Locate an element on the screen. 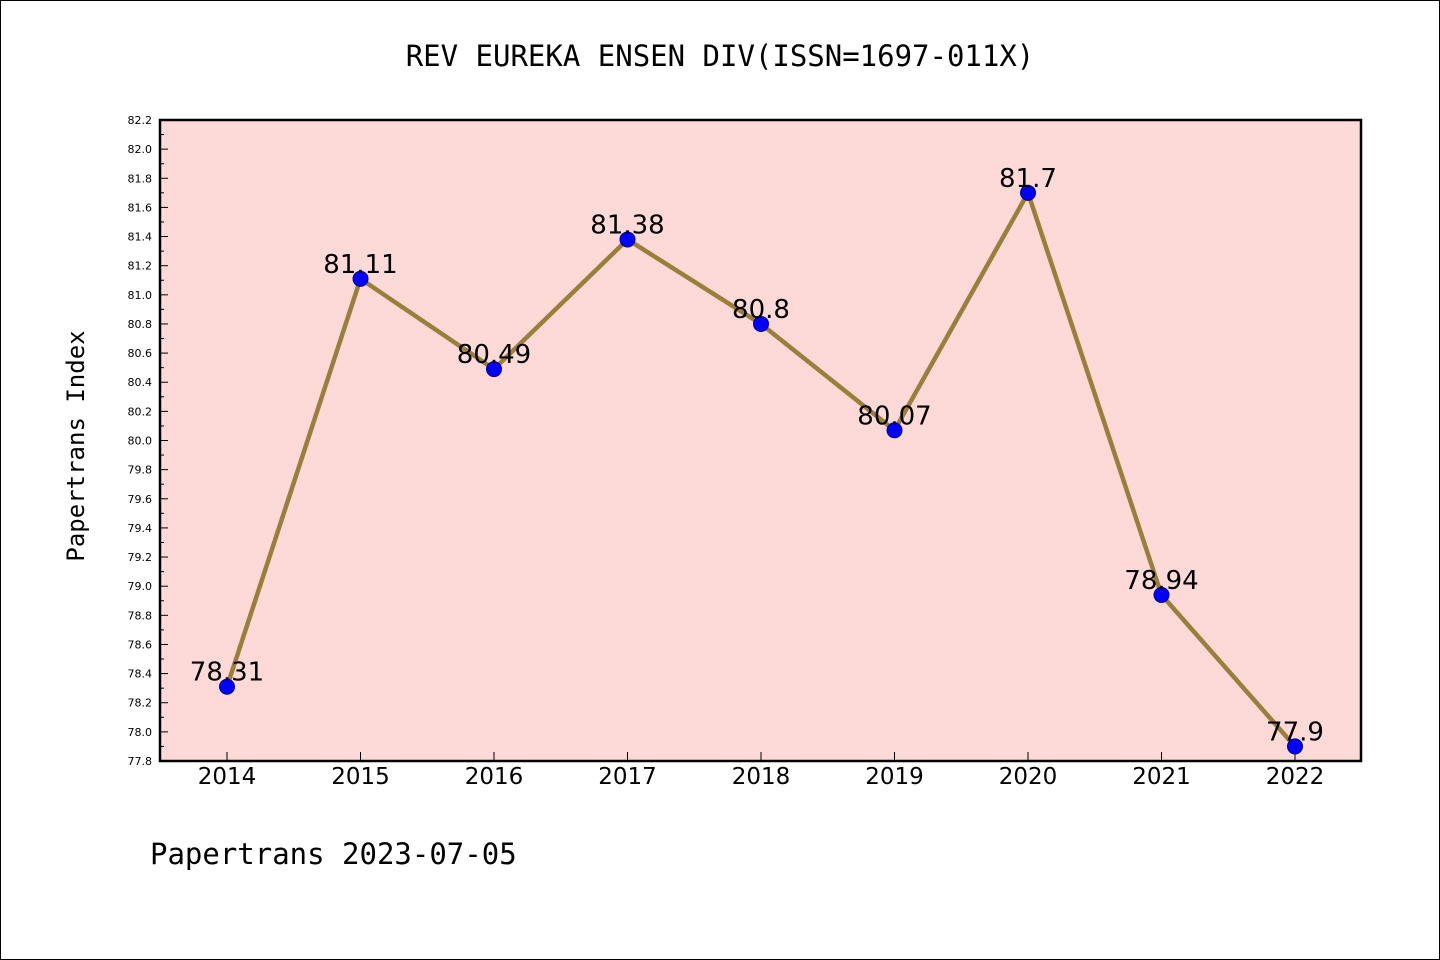  y-tick-label: 78.2 is located at coordinates (140, 703).